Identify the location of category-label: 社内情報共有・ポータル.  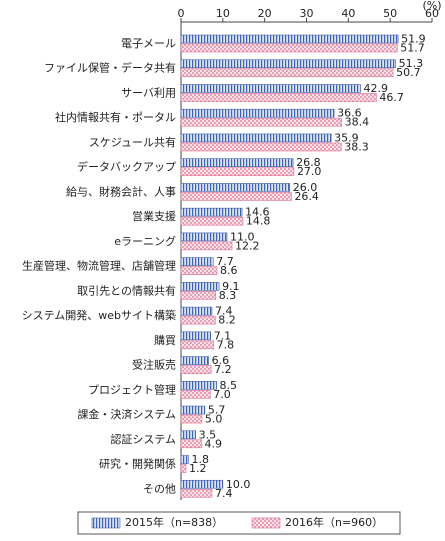
(115, 117).